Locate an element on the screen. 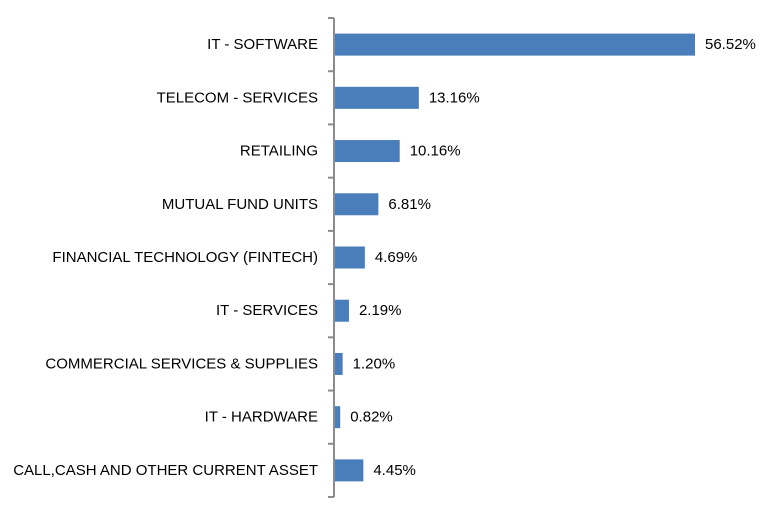 Image resolution: width=771 pixels, height=509 pixels. value-label: 4.69% is located at coordinates (396, 257).